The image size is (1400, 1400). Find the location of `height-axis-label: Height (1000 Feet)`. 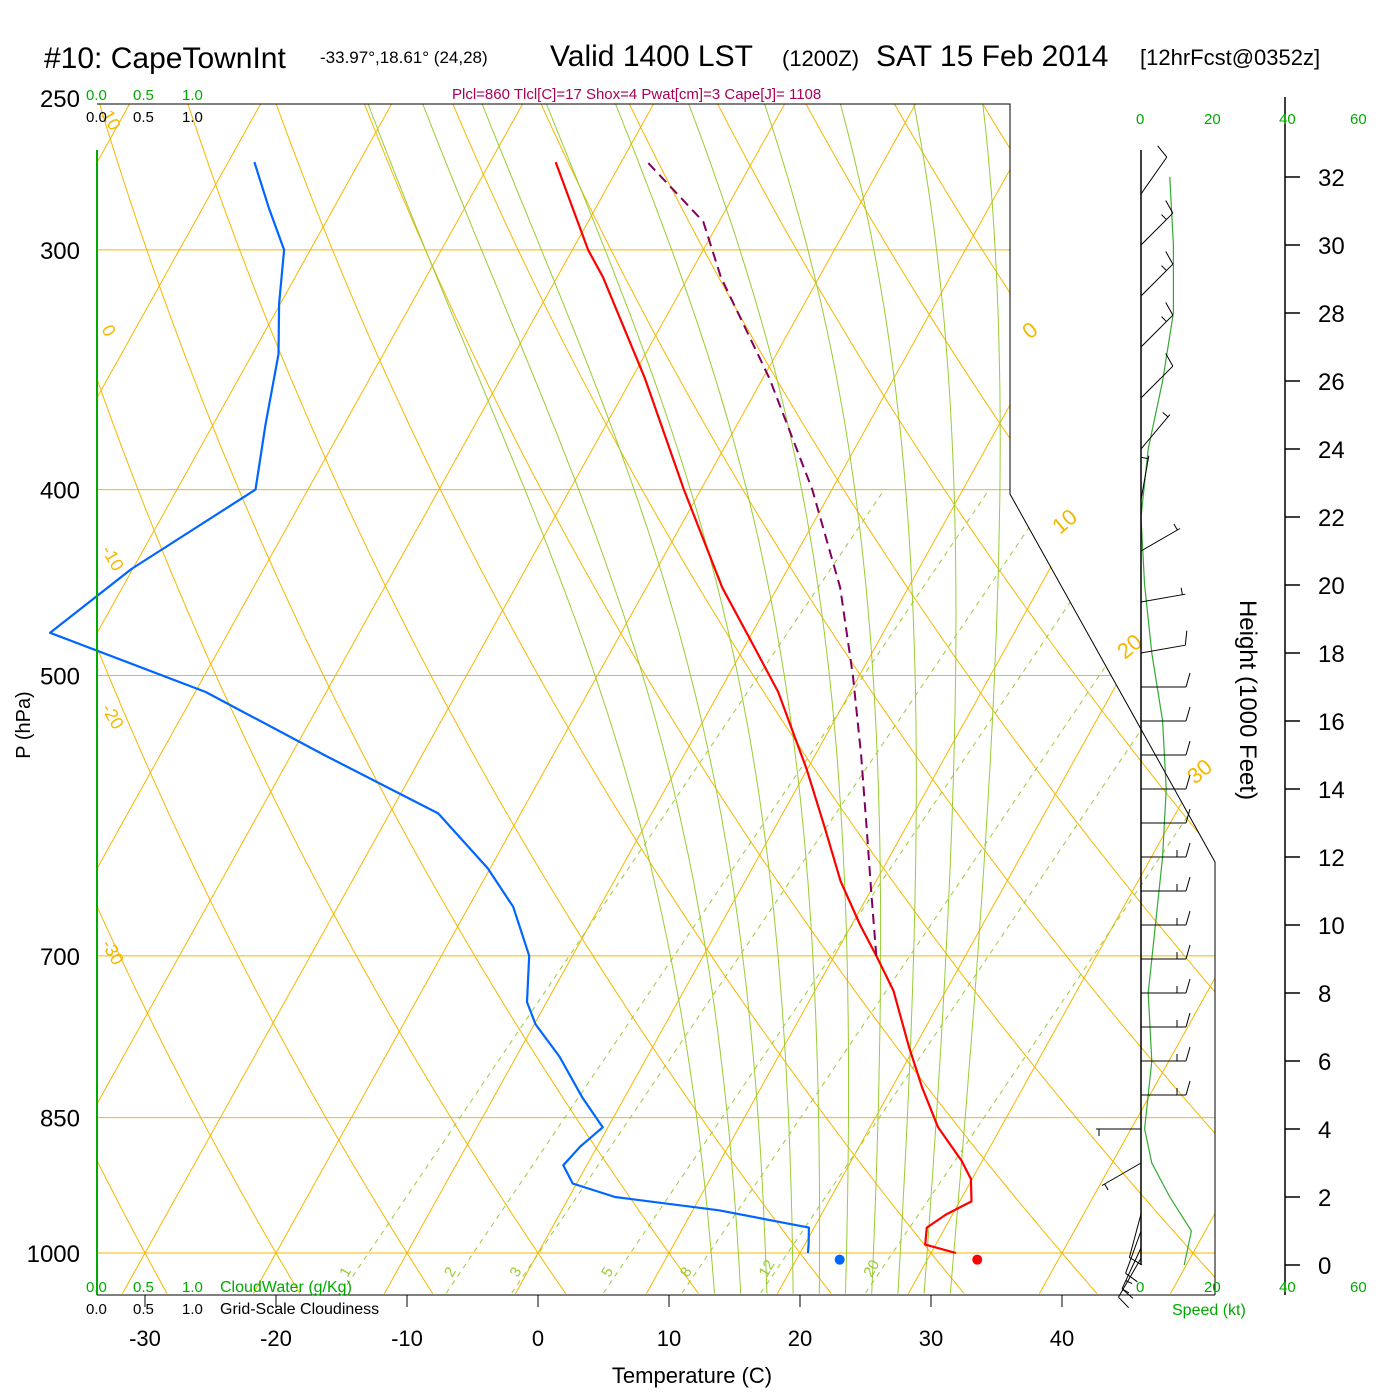

height-axis-label: Height (1000 Feet) is located at coordinates (1247, 700).